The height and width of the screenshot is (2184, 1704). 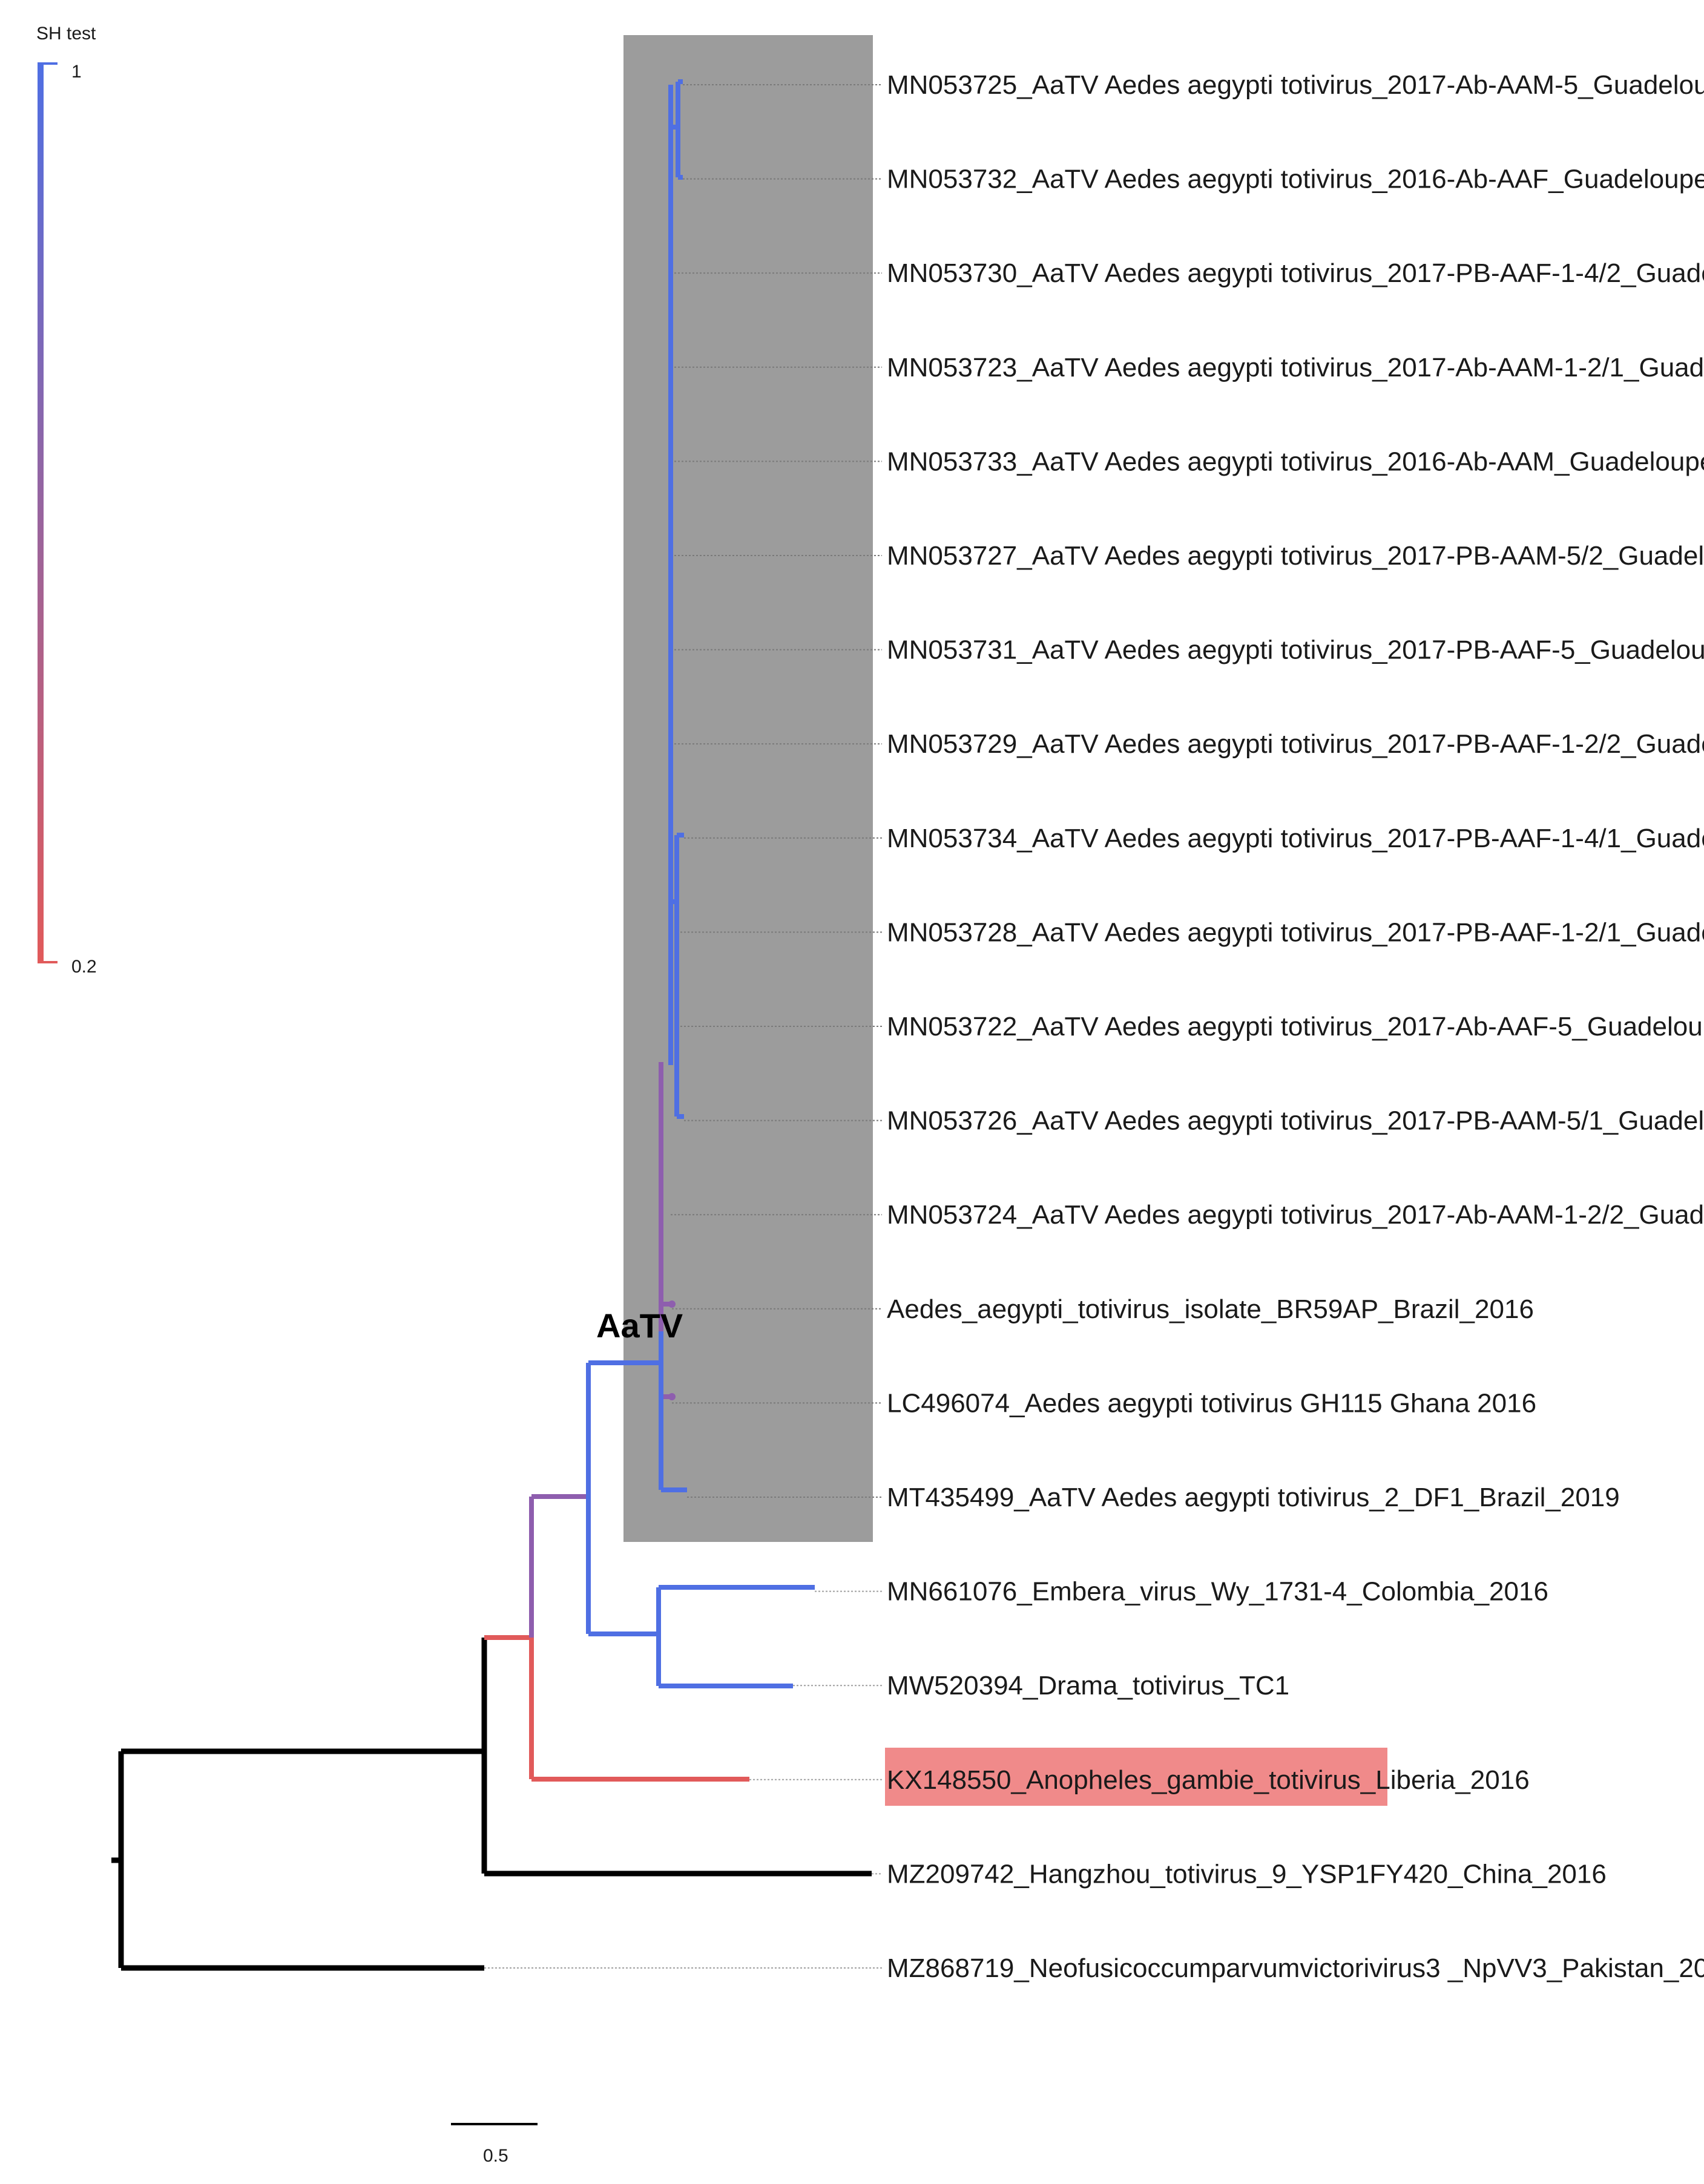 I want to click on scale-bar-label: 0.5, so click(x=495, y=2156).